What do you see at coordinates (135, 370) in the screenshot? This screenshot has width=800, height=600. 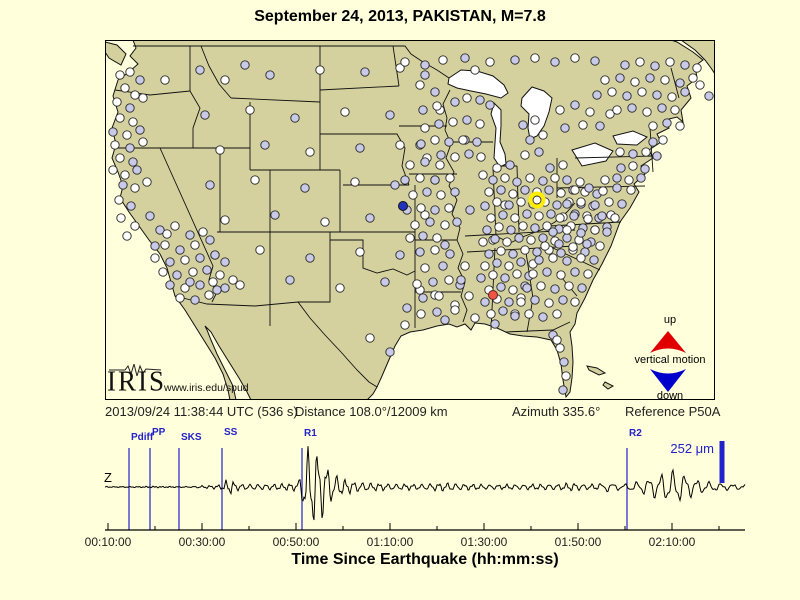 I see `logo-seismogram-icon` at bounding box center [135, 370].